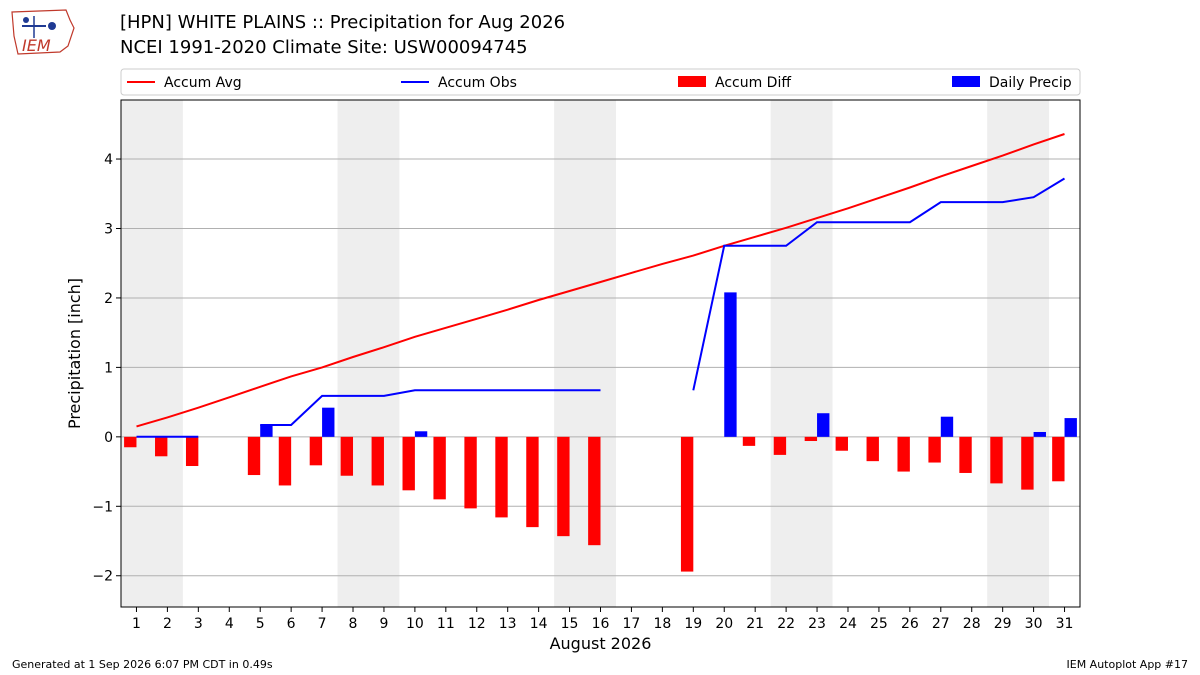  I want to click on x-tick-label: 15, so click(570, 624).